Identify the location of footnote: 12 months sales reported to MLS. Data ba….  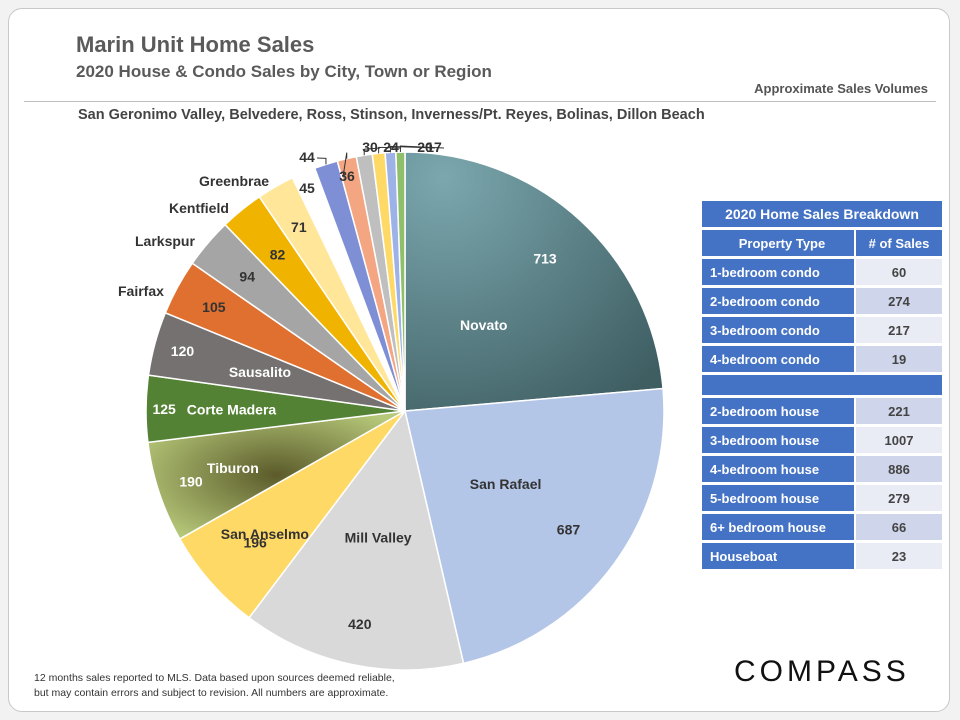
(214, 686).